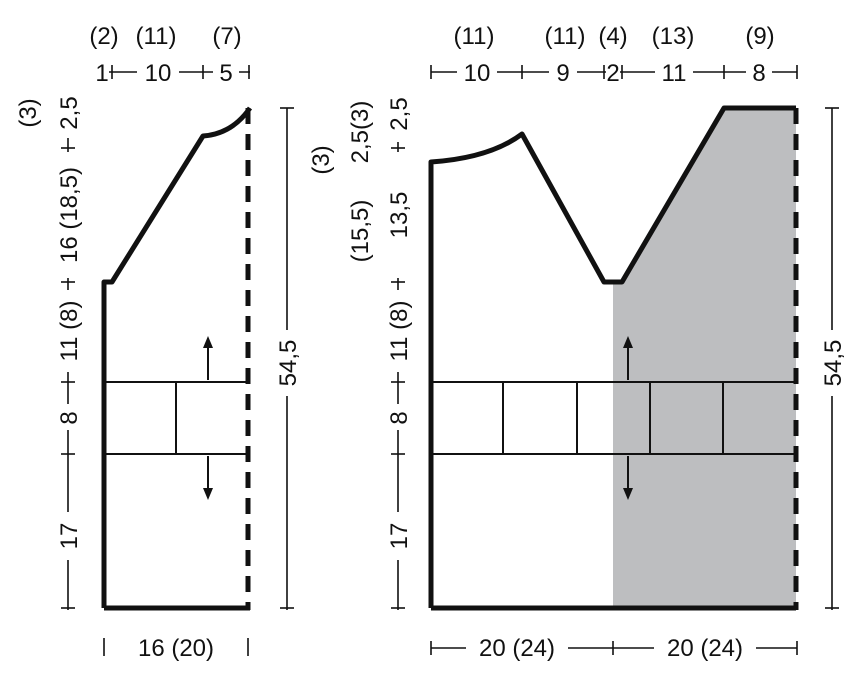 This screenshot has height=681, width=856. I want to click on front-left-dim-2: 2,5, so click(399, 113).